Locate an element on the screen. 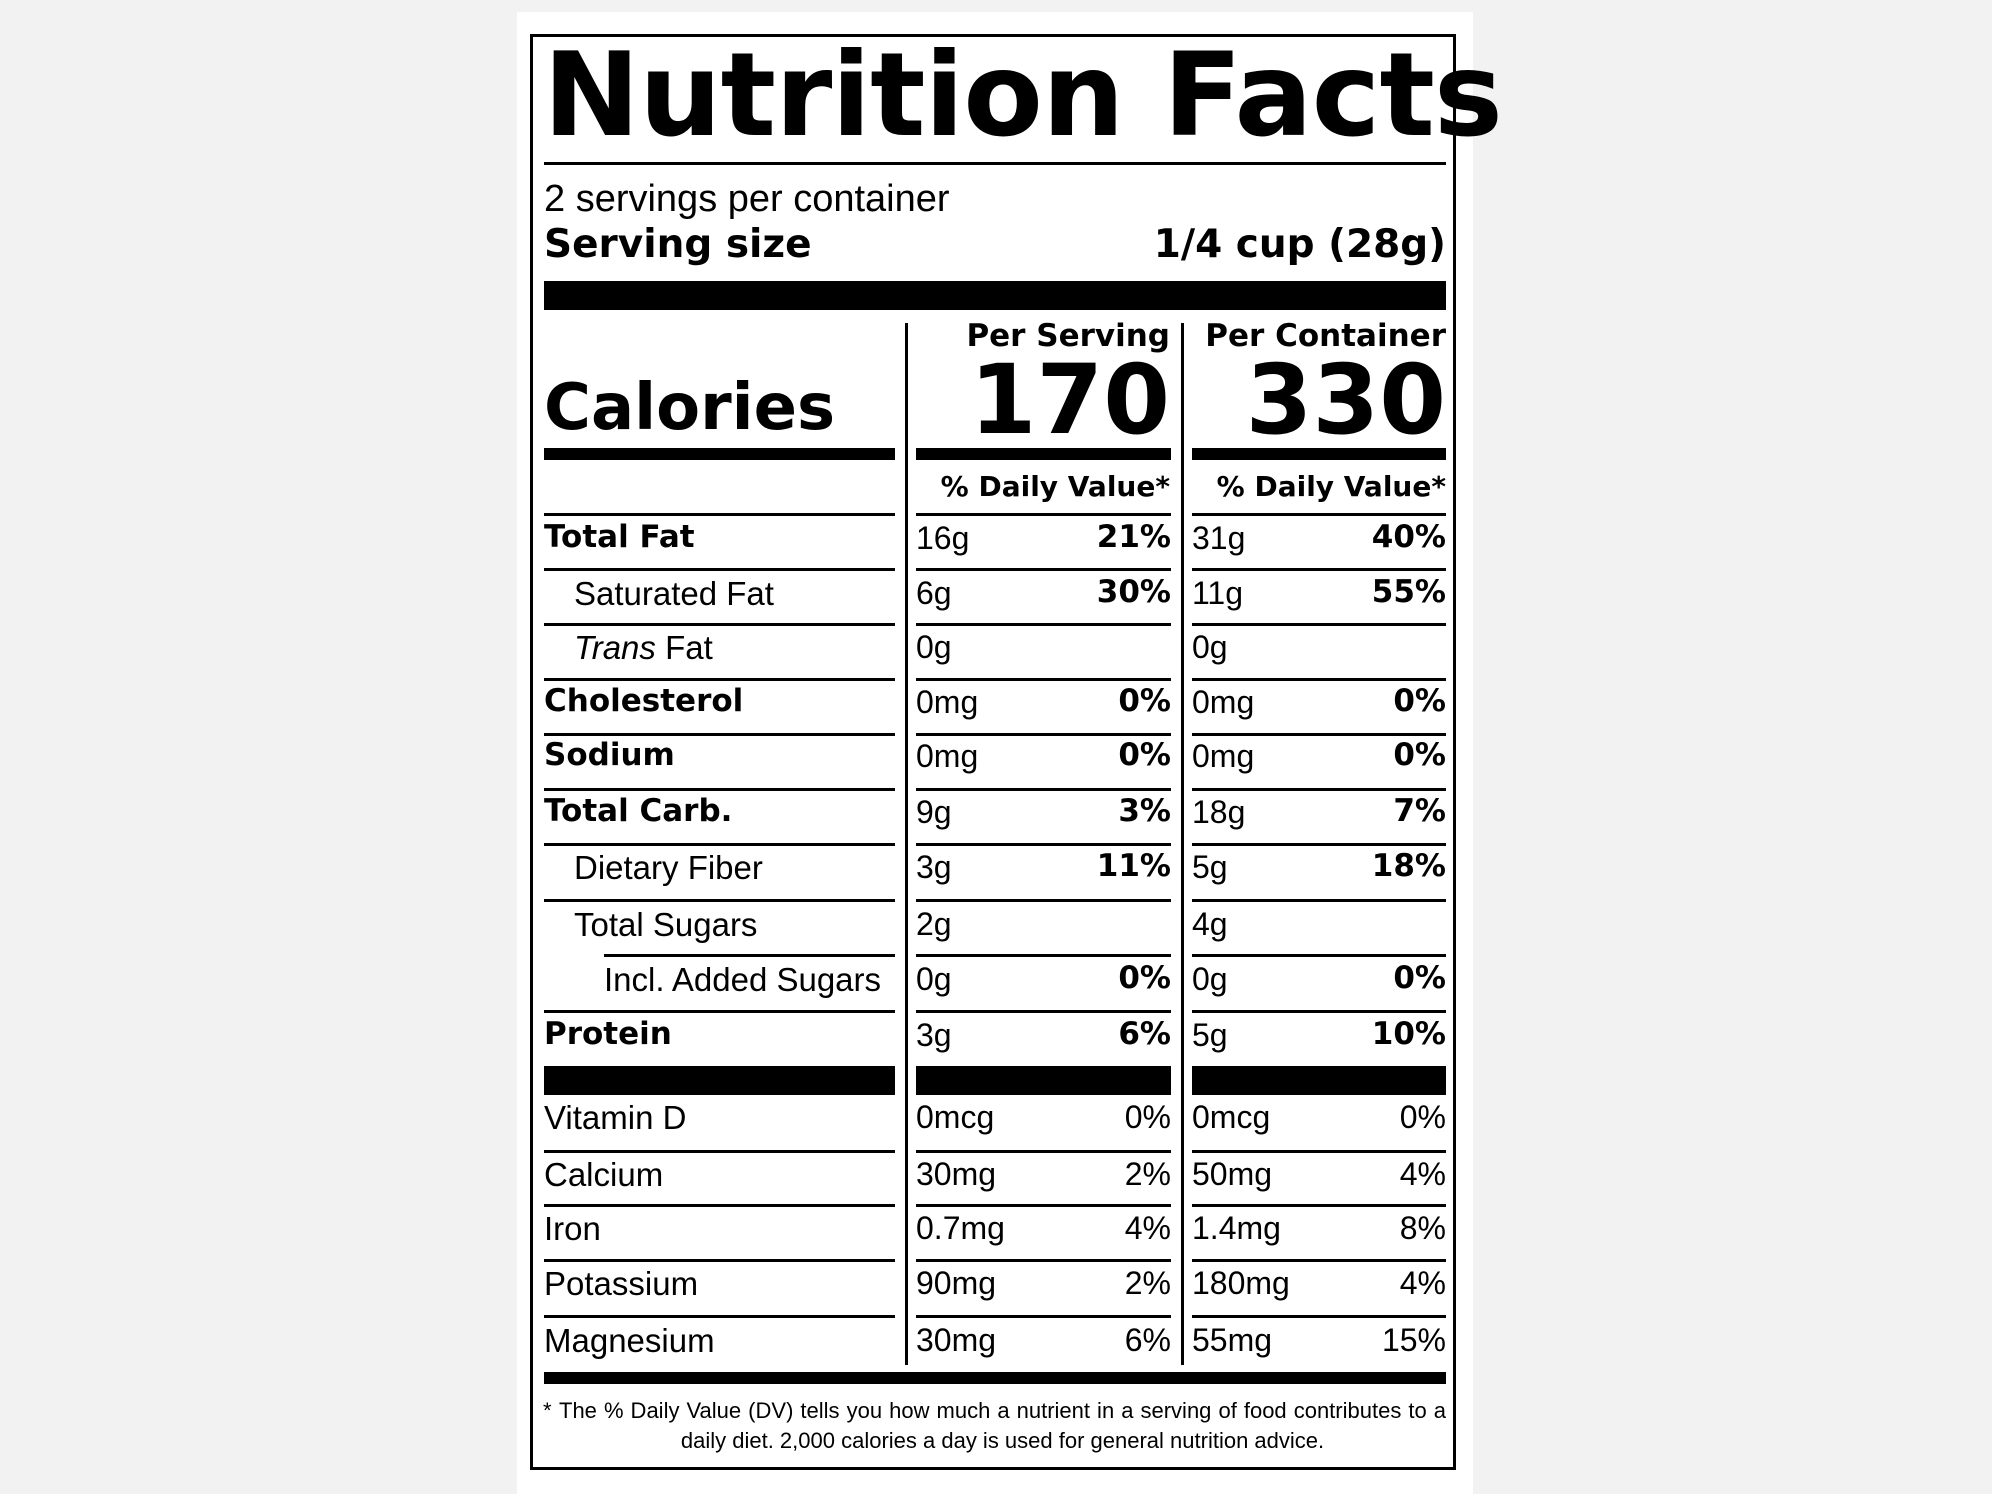  vitamin-3-serving-amount: 90mg is located at coordinates (956, 1283).